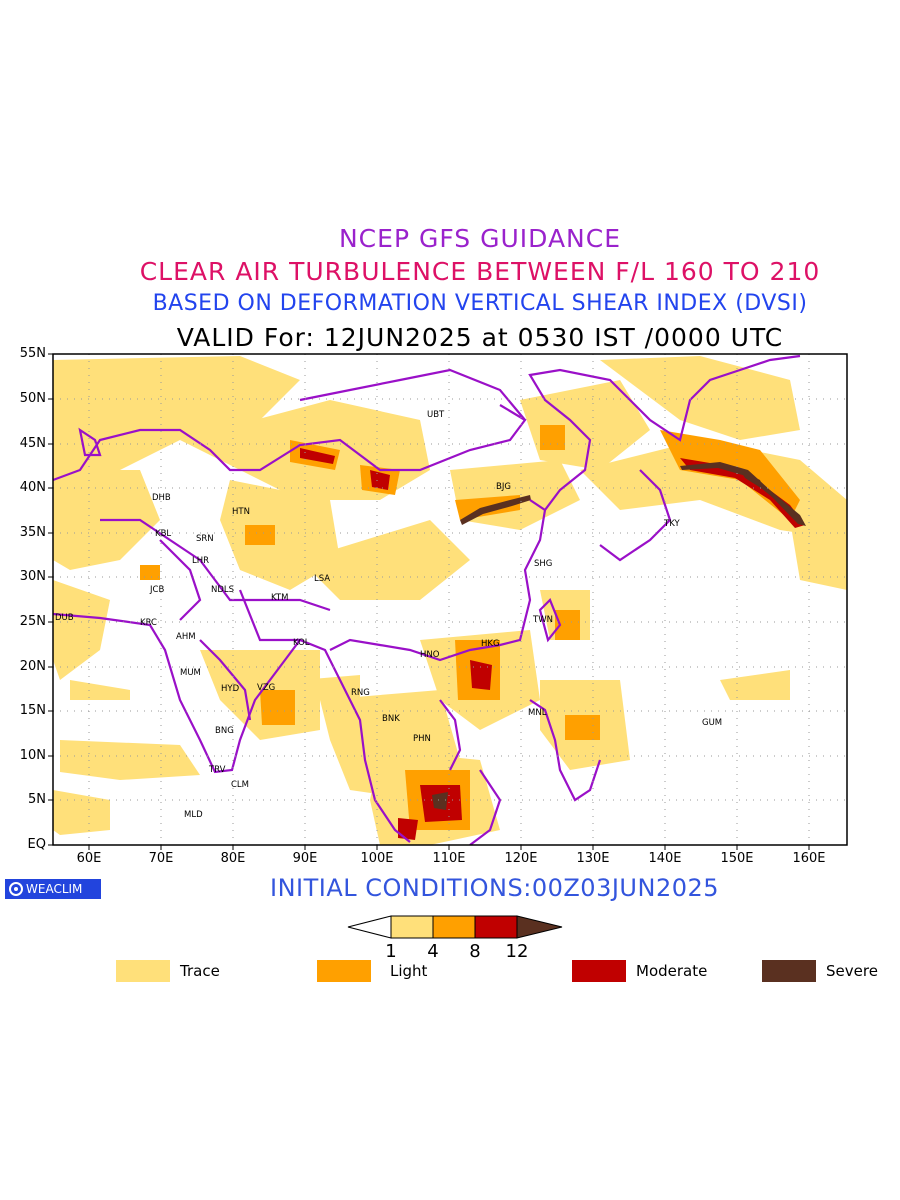 The image size is (900, 1200). I want to click on colorbar-bin-light, so click(454, 927).